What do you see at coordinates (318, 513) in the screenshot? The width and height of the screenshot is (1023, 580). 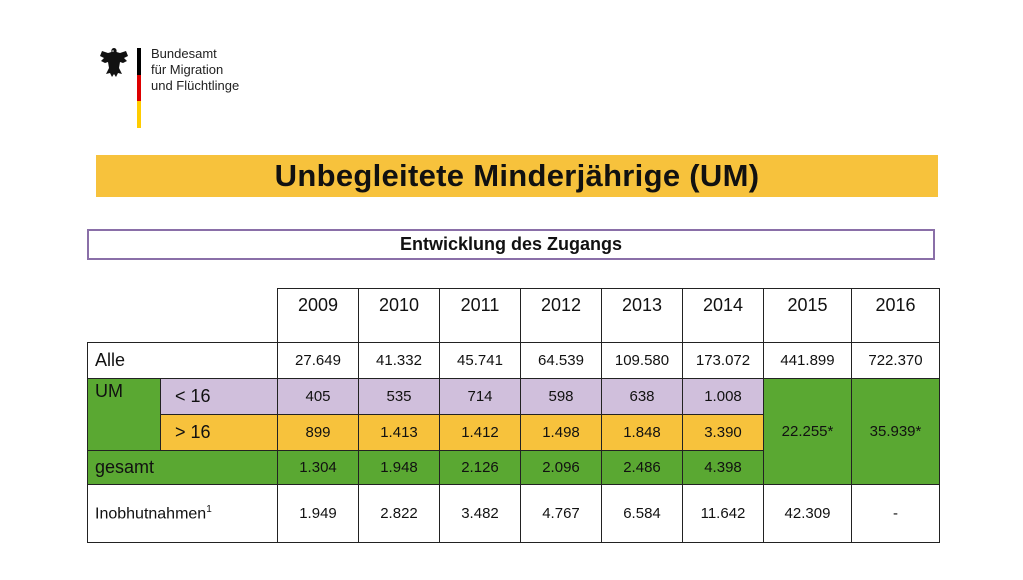 I see `cell-inob: 1.949` at bounding box center [318, 513].